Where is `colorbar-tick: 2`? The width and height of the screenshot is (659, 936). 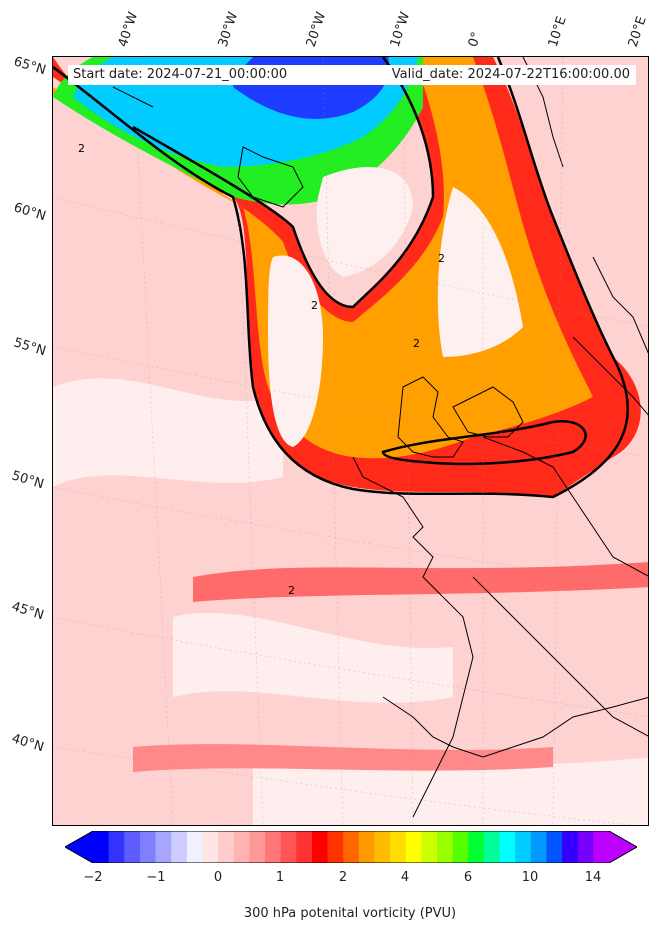
colorbar-tick: 2 is located at coordinates (343, 877).